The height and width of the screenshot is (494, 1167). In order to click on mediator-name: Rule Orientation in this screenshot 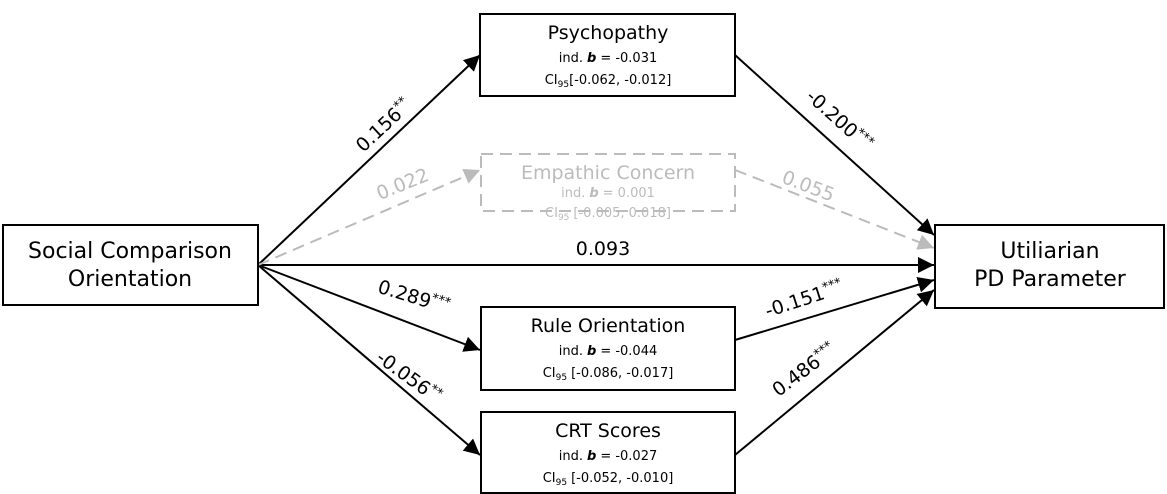, I will do `click(608, 326)`.